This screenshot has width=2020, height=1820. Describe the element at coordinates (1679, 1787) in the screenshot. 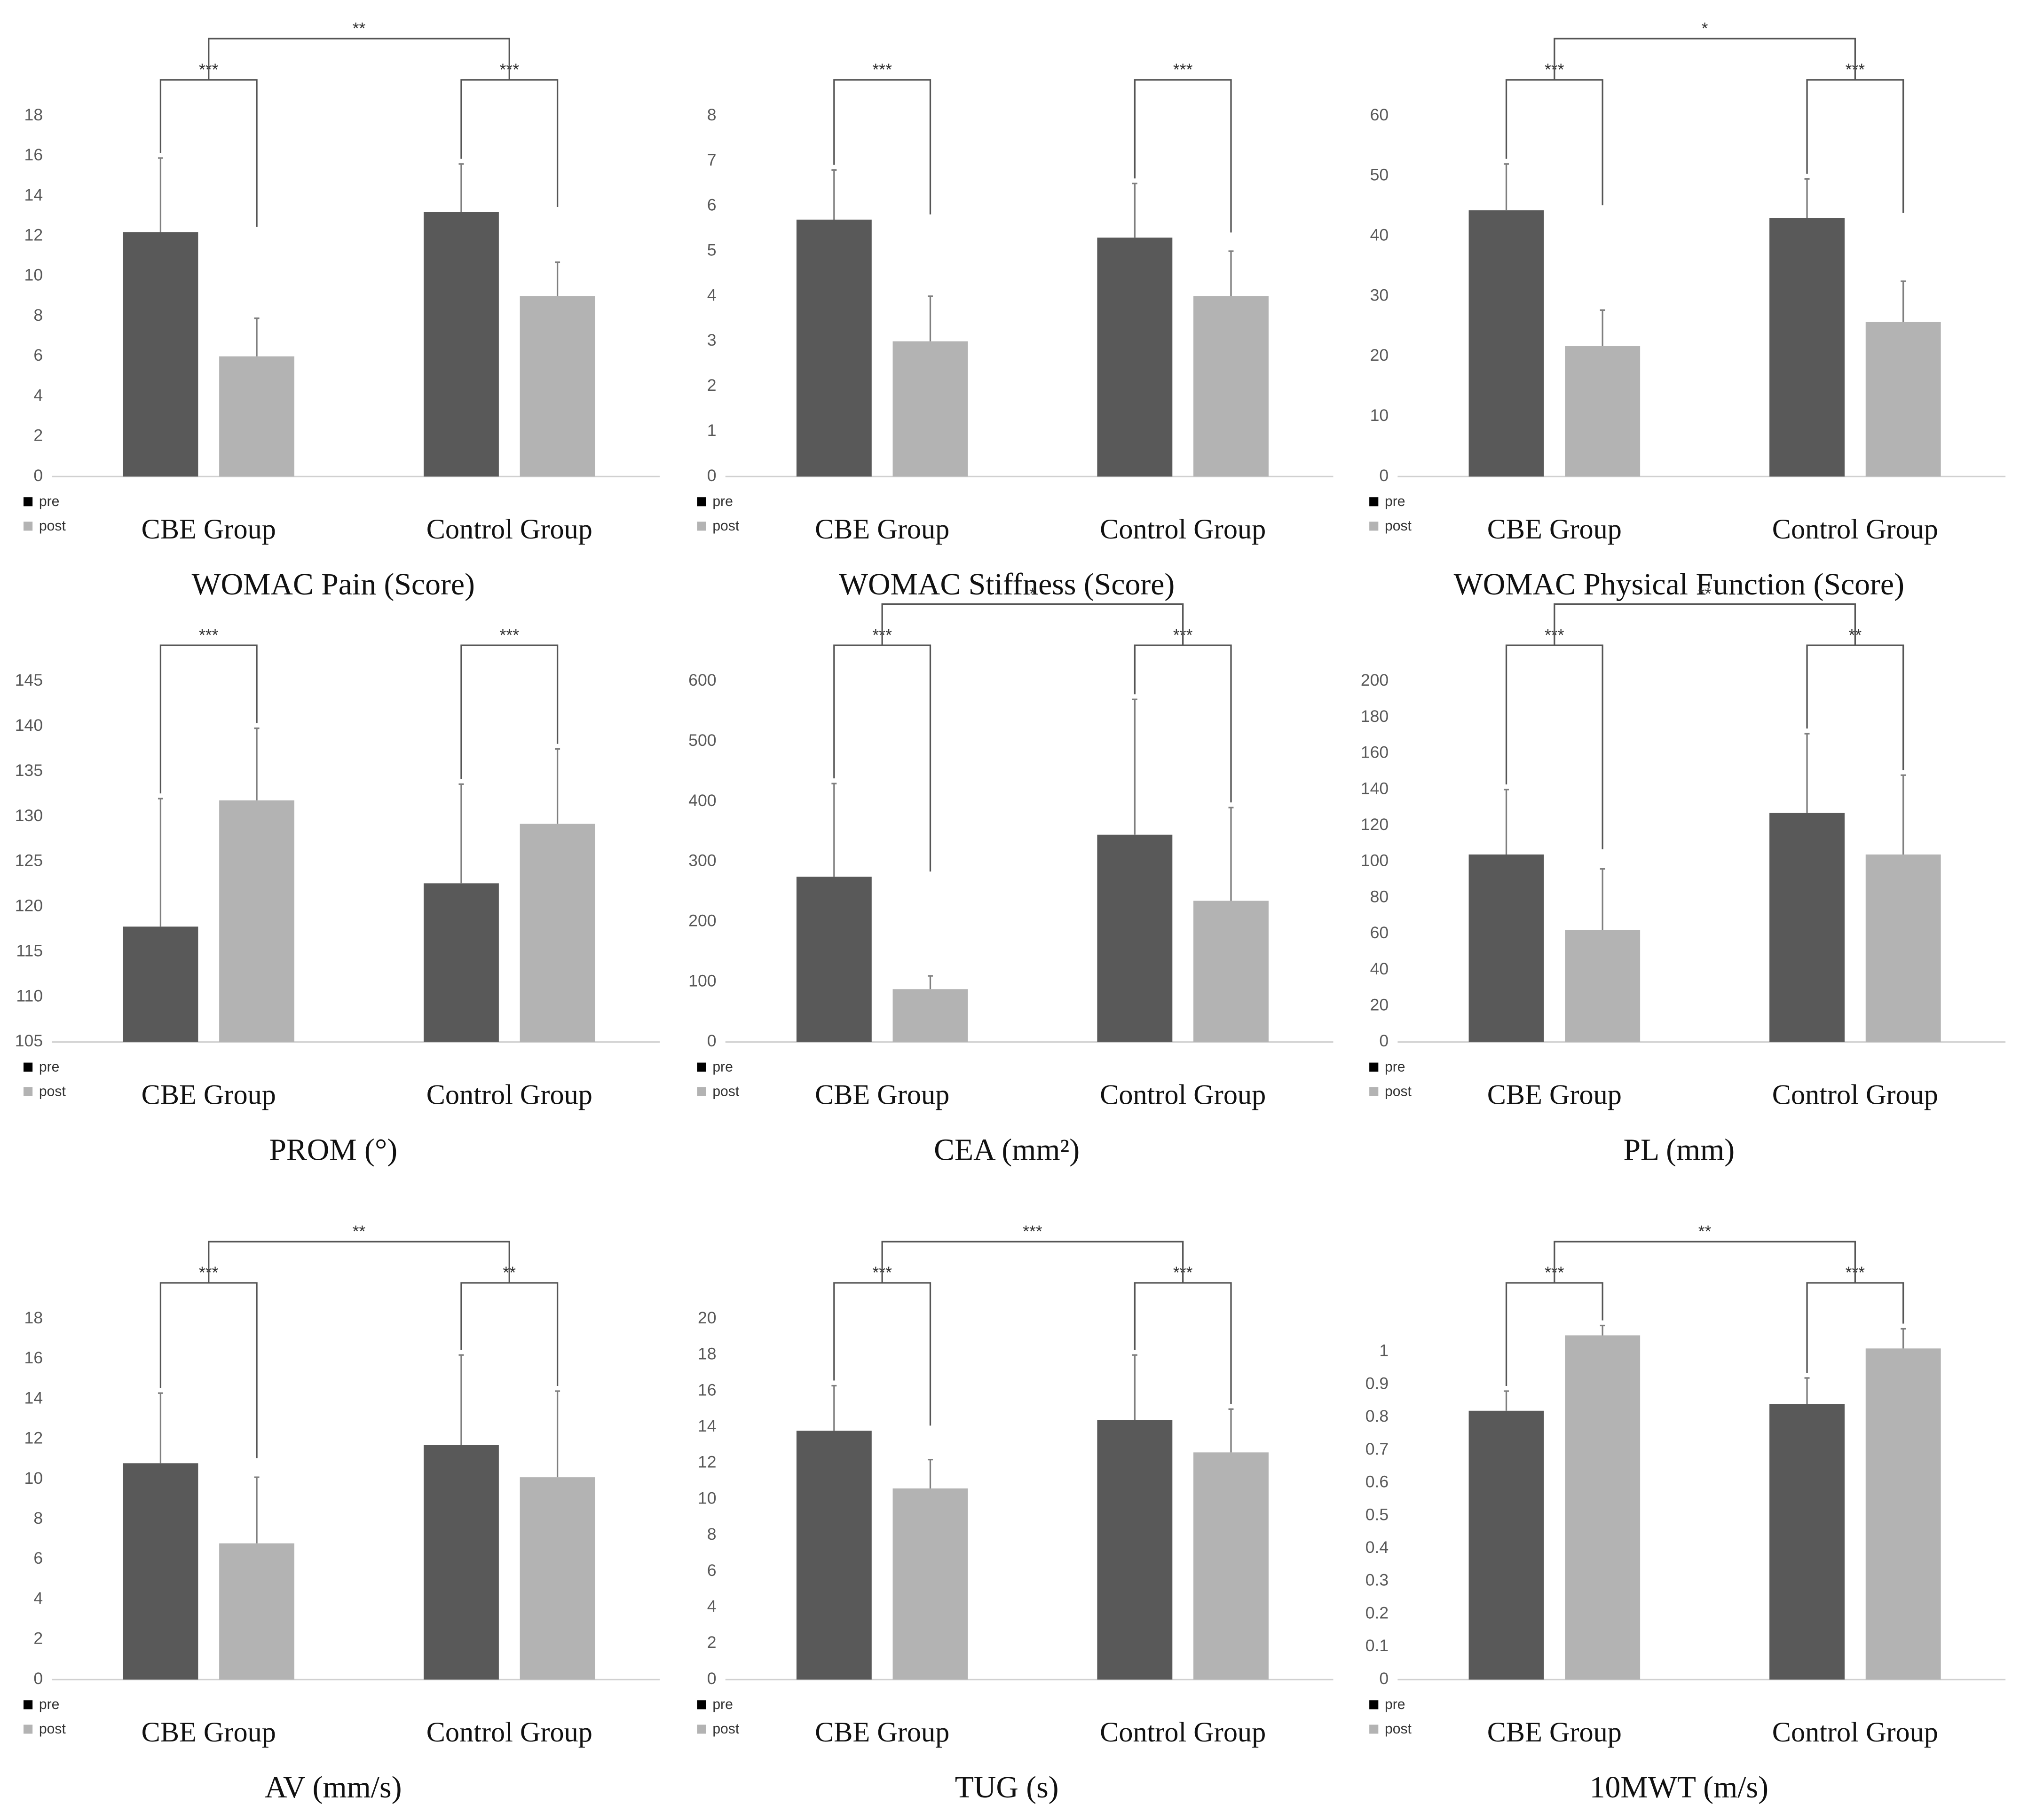

I see `chart-title: 10MWT (m/s)` at that location.